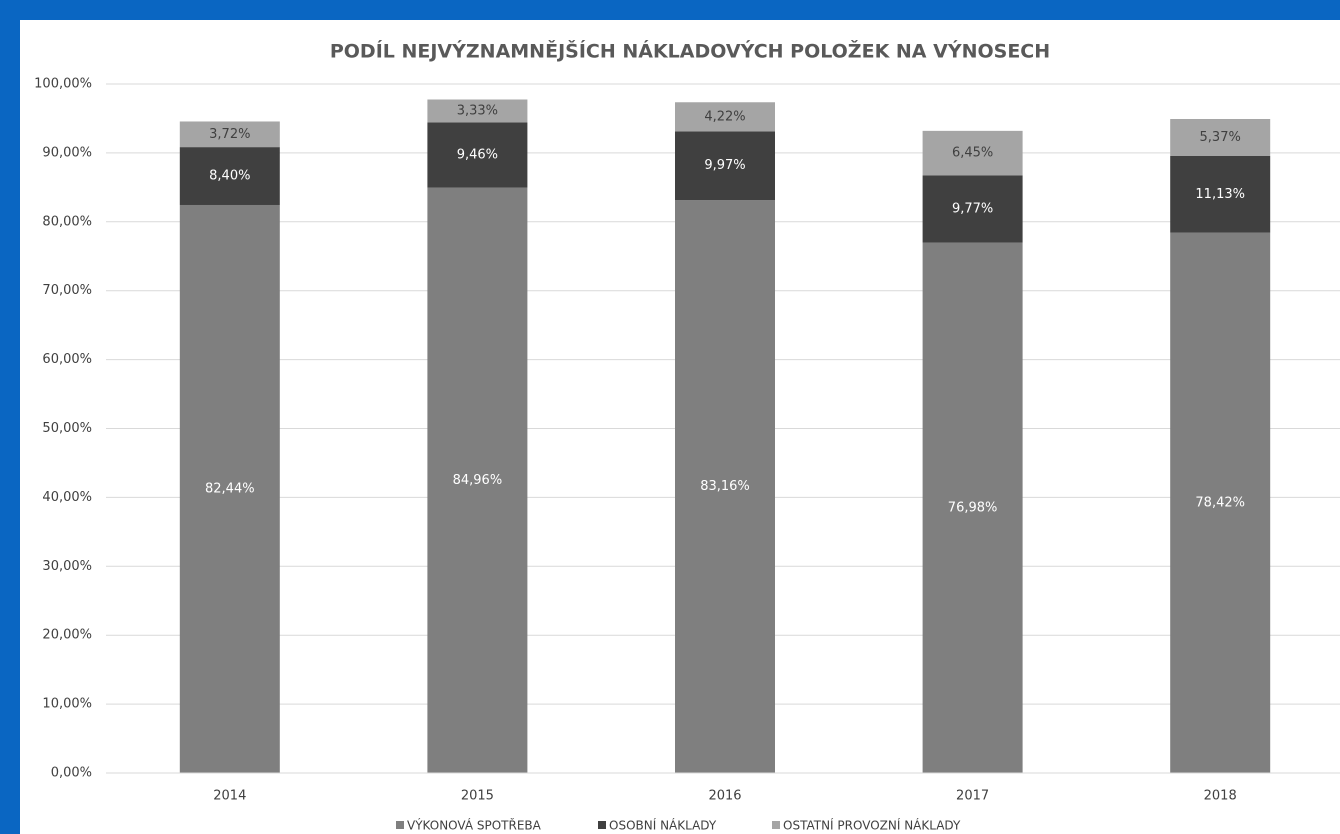 This screenshot has height=834, width=1340. I want to click on data-label: 76,98%, so click(973, 507).